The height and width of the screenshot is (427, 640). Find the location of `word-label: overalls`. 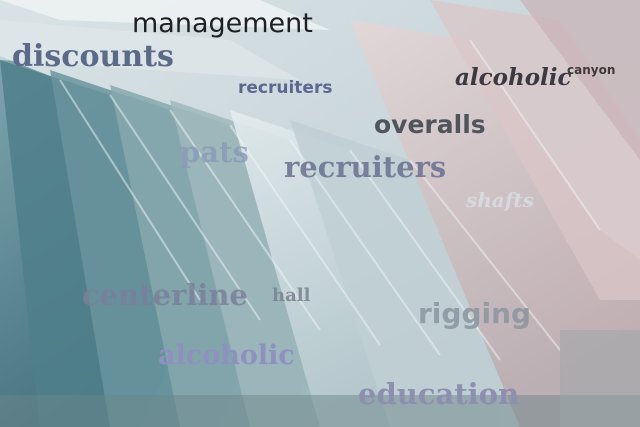

word-label: overalls is located at coordinates (430, 124).